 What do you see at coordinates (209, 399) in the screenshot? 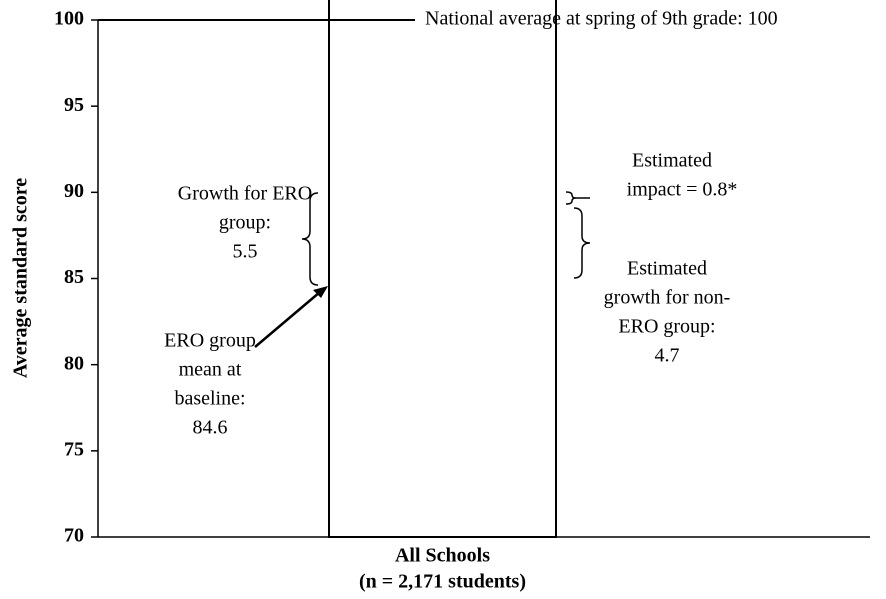
I see `annotation: baseline:` at bounding box center [209, 399].